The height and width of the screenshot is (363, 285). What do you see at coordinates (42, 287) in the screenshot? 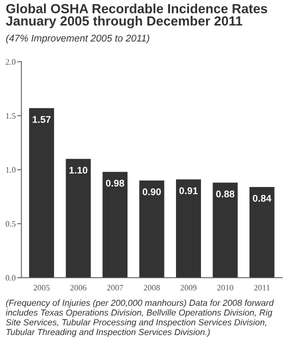
I see `x-tick-label: 2005` at bounding box center [42, 287].